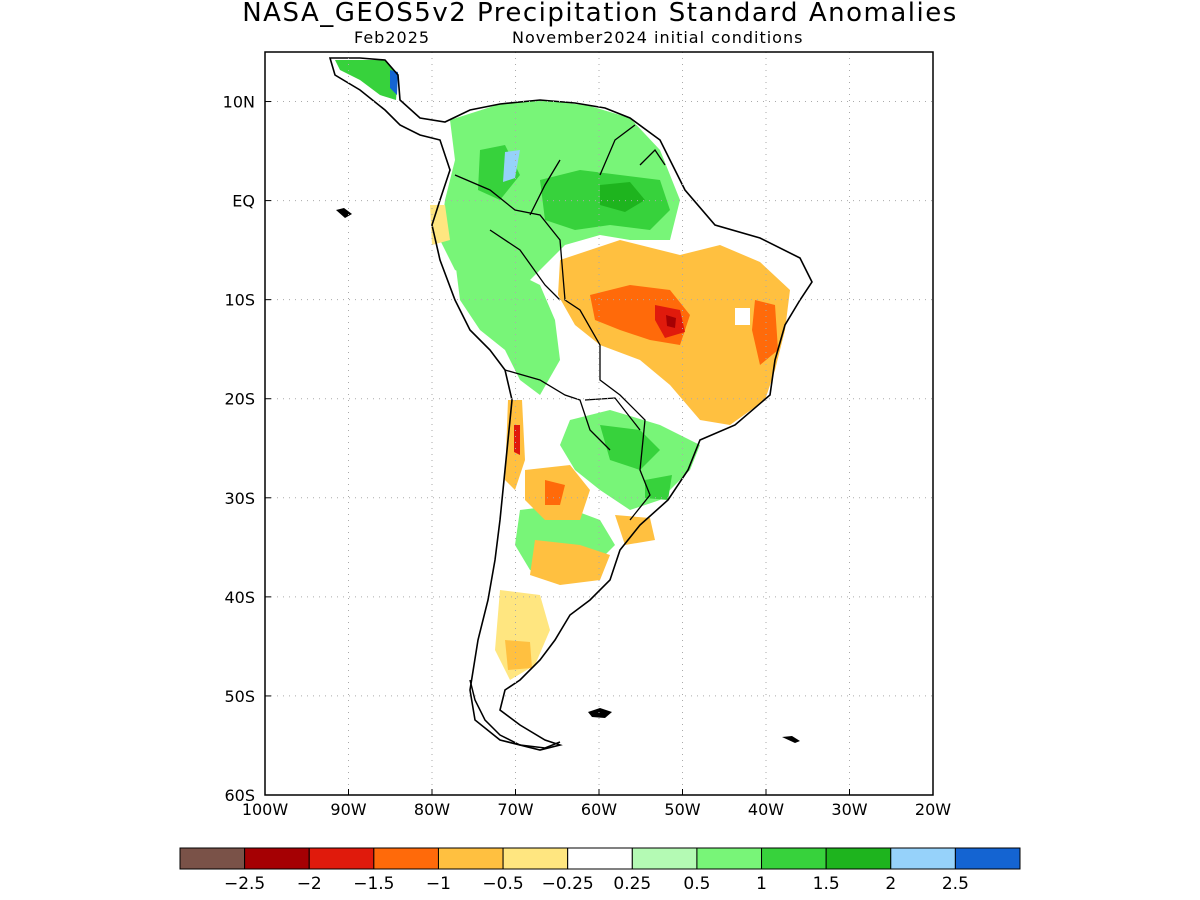  I want to click on lon-tick-label: 70W, so click(515, 809).